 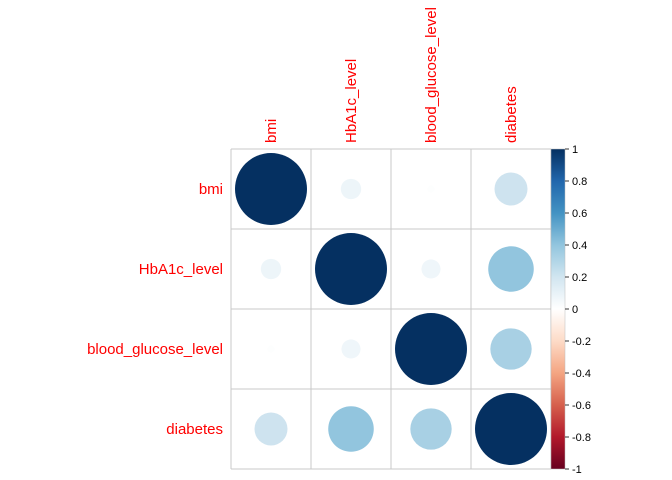 What do you see at coordinates (351, 189) in the screenshot?
I see `corr-circle-bmi-HbA1c_level` at bounding box center [351, 189].